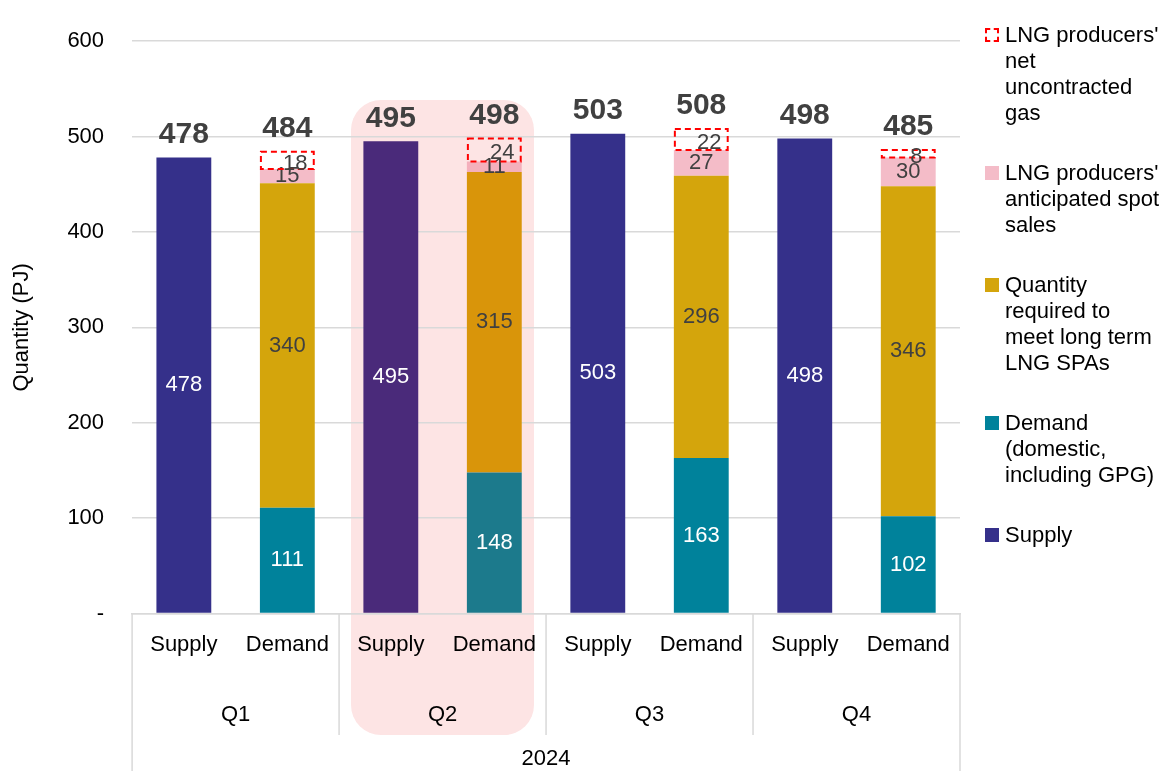 This screenshot has width=1169, height=771. I want to click on data-label: 111, so click(287, 559).